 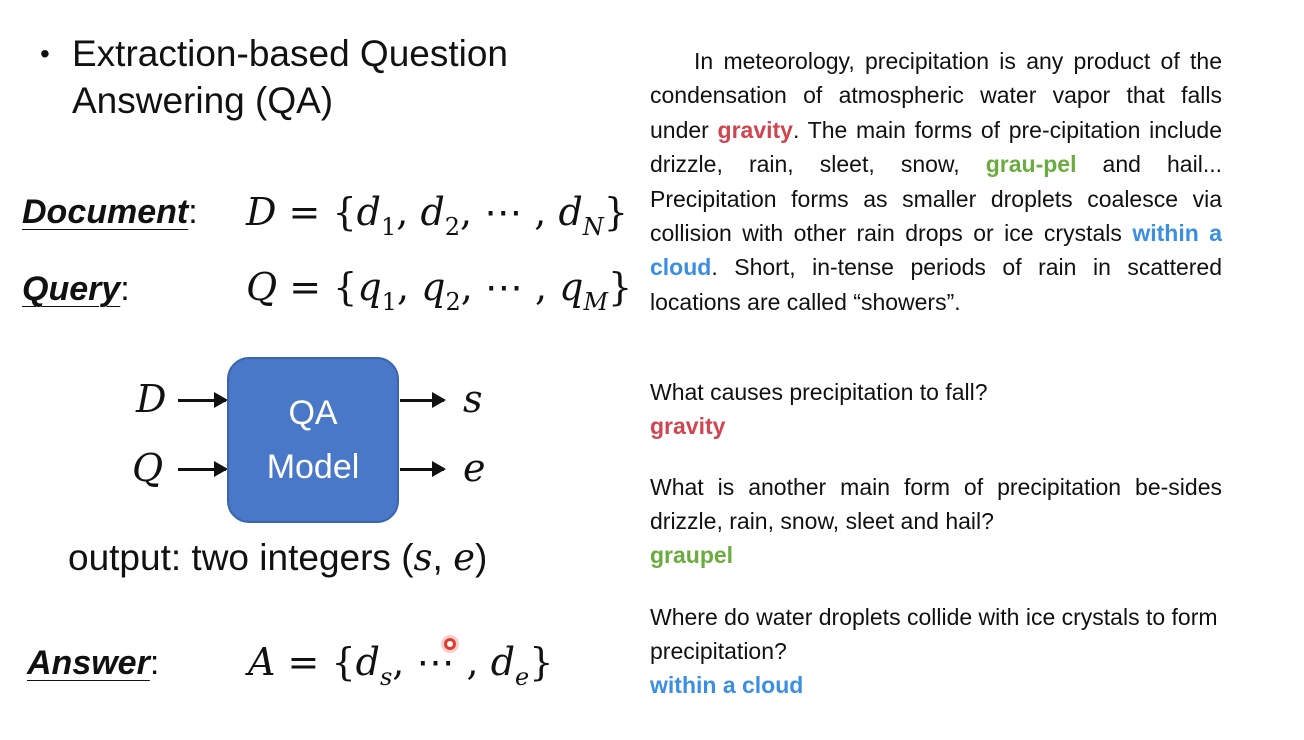 What do you see at coordinates (290, 77) in the screenshot?
I see `slide-title: Extraction-based Question Answering (QA)` at bounding box center [290, 77].